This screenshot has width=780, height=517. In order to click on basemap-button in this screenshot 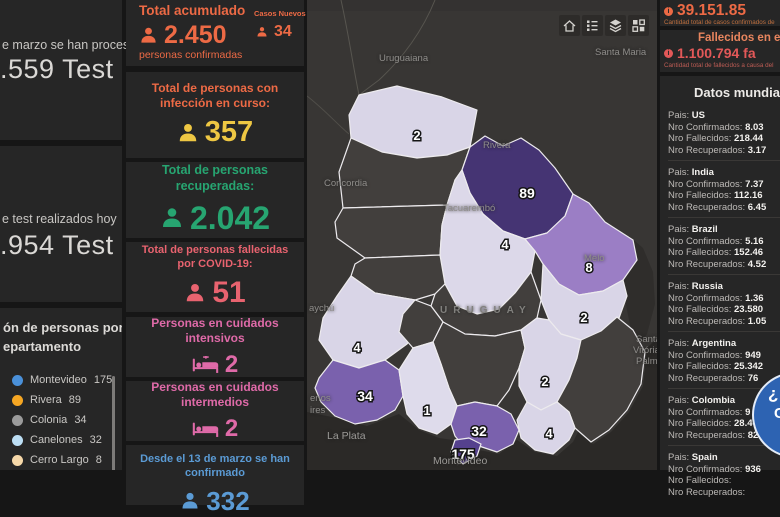, I will do `click(638, 25)`.